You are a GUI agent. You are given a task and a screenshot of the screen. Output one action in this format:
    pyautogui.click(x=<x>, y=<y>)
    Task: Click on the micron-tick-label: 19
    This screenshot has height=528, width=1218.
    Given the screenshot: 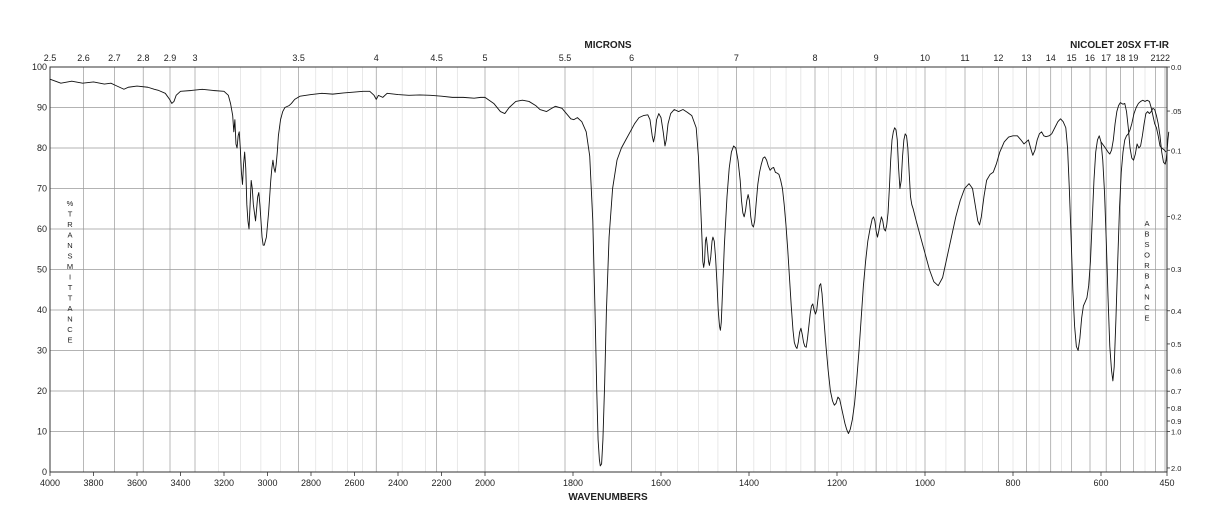 What is the action you would take?
    pyautogui.click(x=1133, y=58)
    